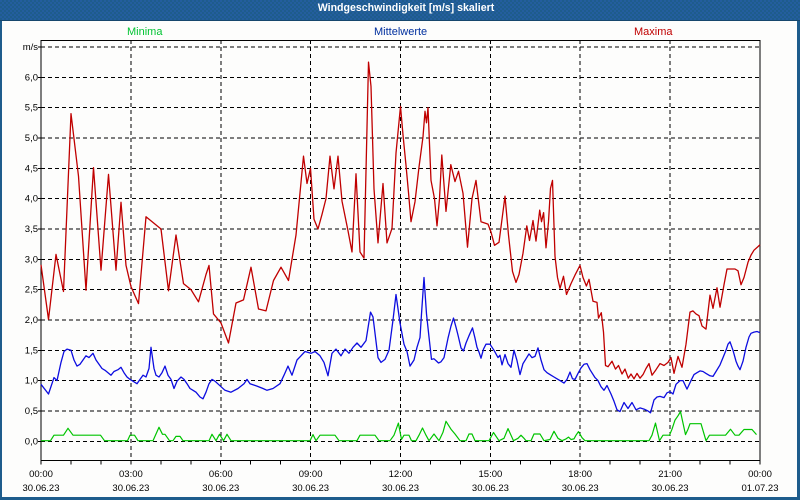 The width and height of the screenshot is (800, 500). Describe the element at coordinates (31, 138) in the screenshot. I see `svg-text: 5,0` at that location.